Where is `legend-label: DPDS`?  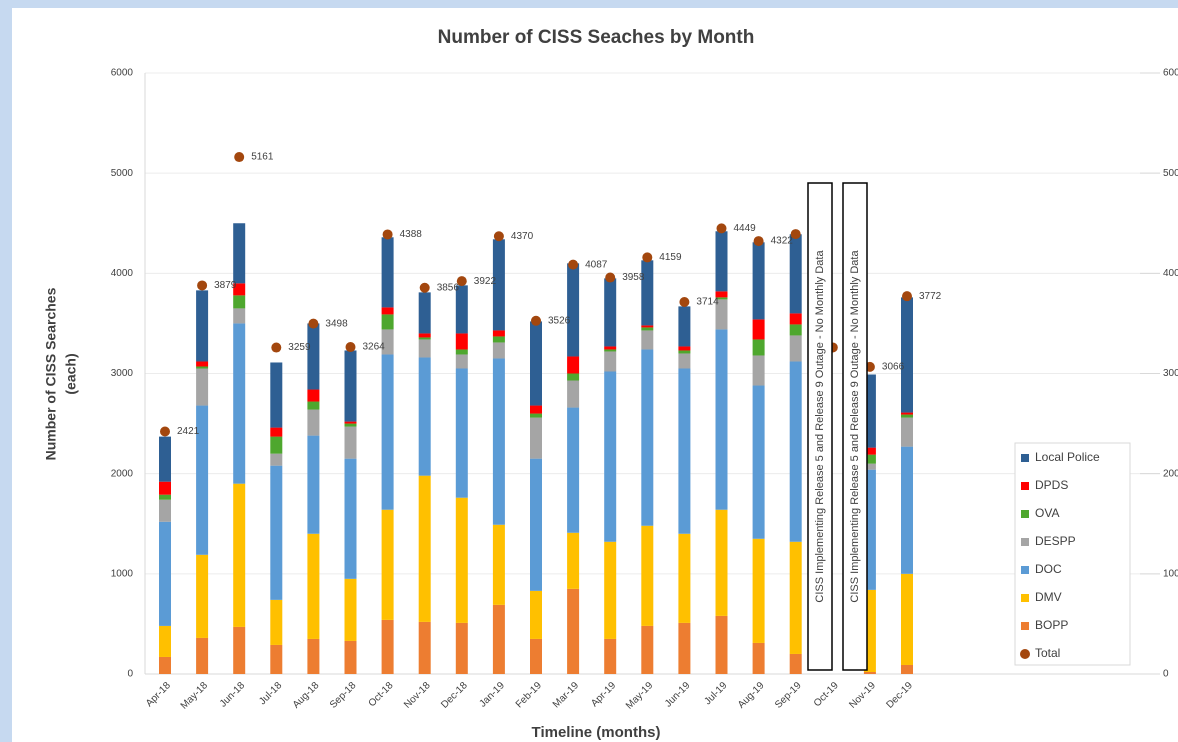
legend-label: DPDS is located at coordinates (1051, 485).